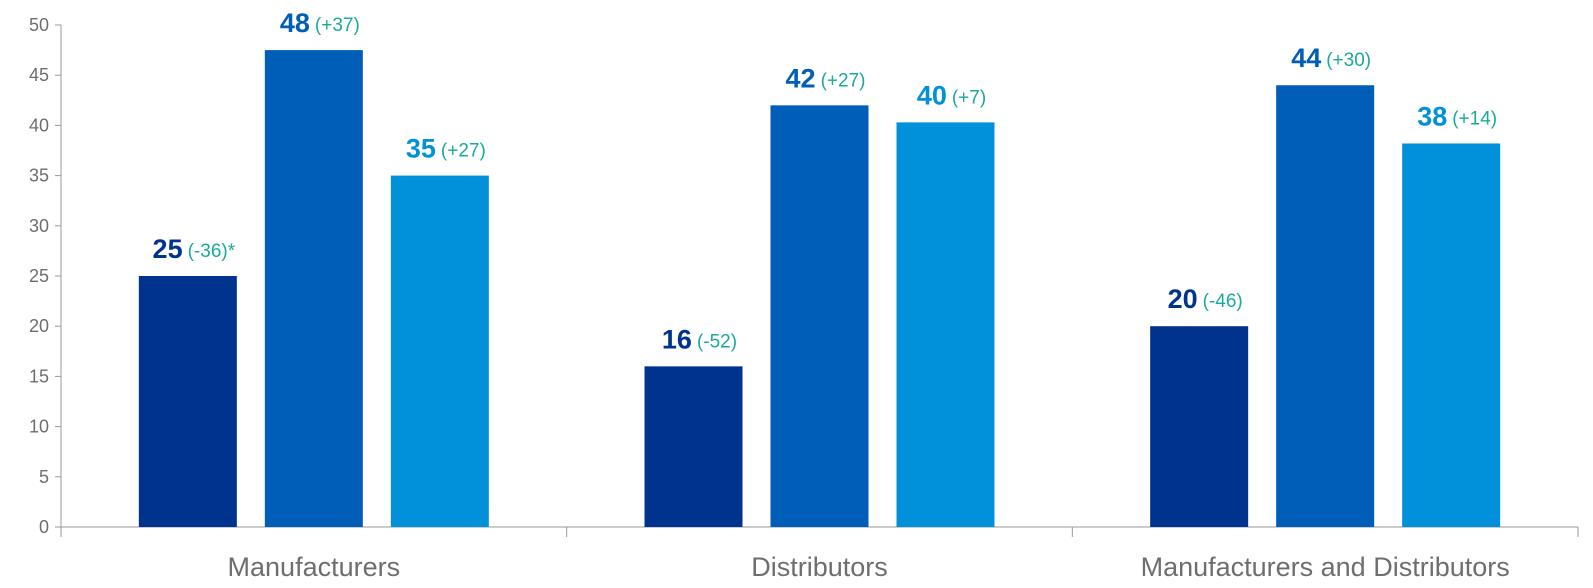 The width and height of the screenshot is (1593, 588). What do you see at coordinates (1474, 118) in the screenshot?
I see `bar-change-label: (+14)` at bounding box center [1474, 118].